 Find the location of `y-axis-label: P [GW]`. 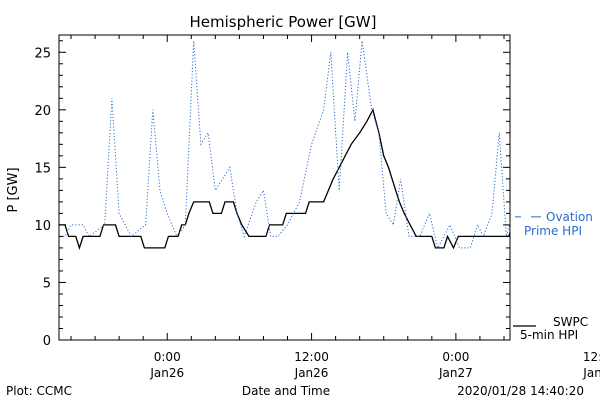

y-axis-label: P [GW] is located at coordinates (13, 189).